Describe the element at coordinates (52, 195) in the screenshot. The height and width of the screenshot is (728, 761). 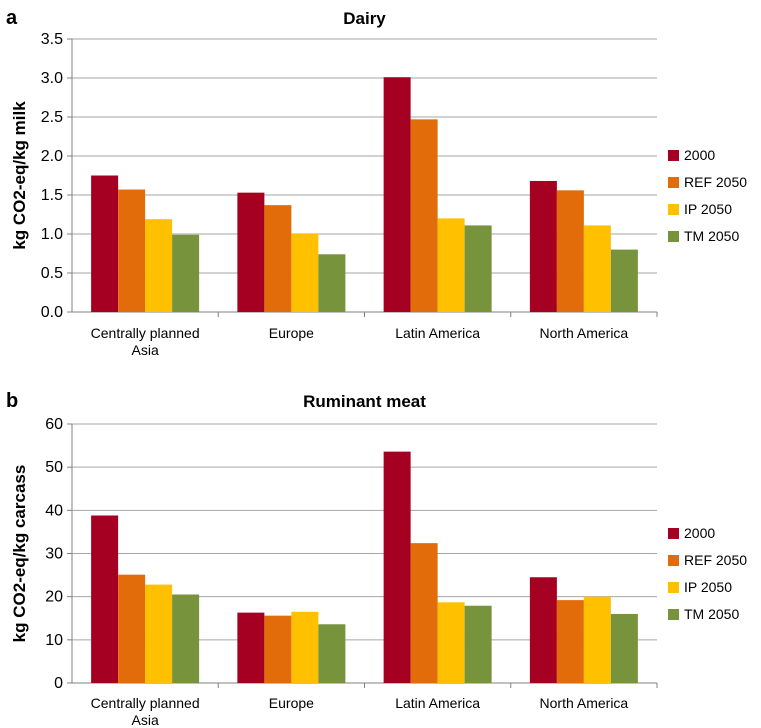
I see `y-tick-label: 1.5` at that location.